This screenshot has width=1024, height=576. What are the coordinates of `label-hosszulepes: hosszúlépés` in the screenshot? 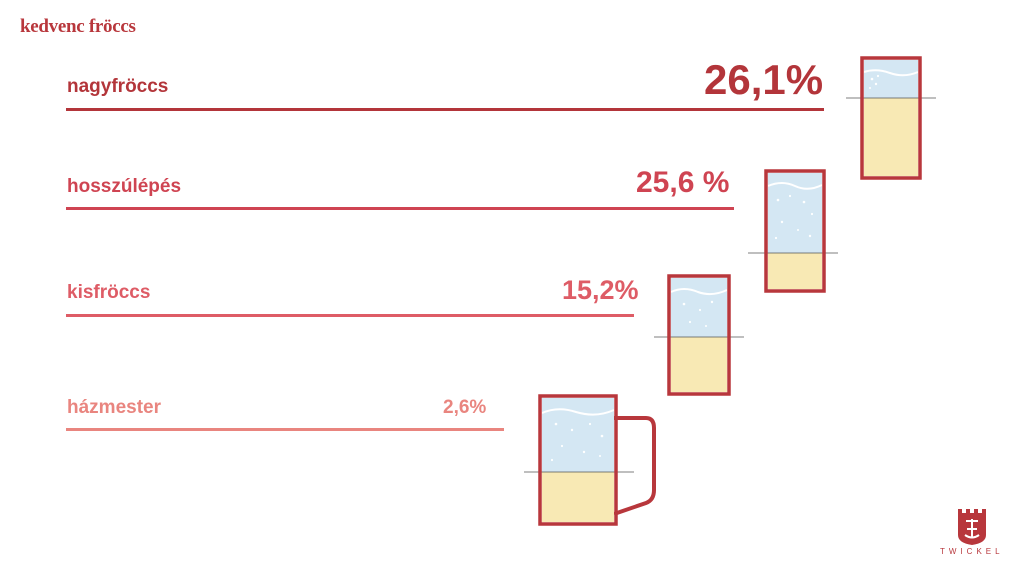 It's located at (124, 186).